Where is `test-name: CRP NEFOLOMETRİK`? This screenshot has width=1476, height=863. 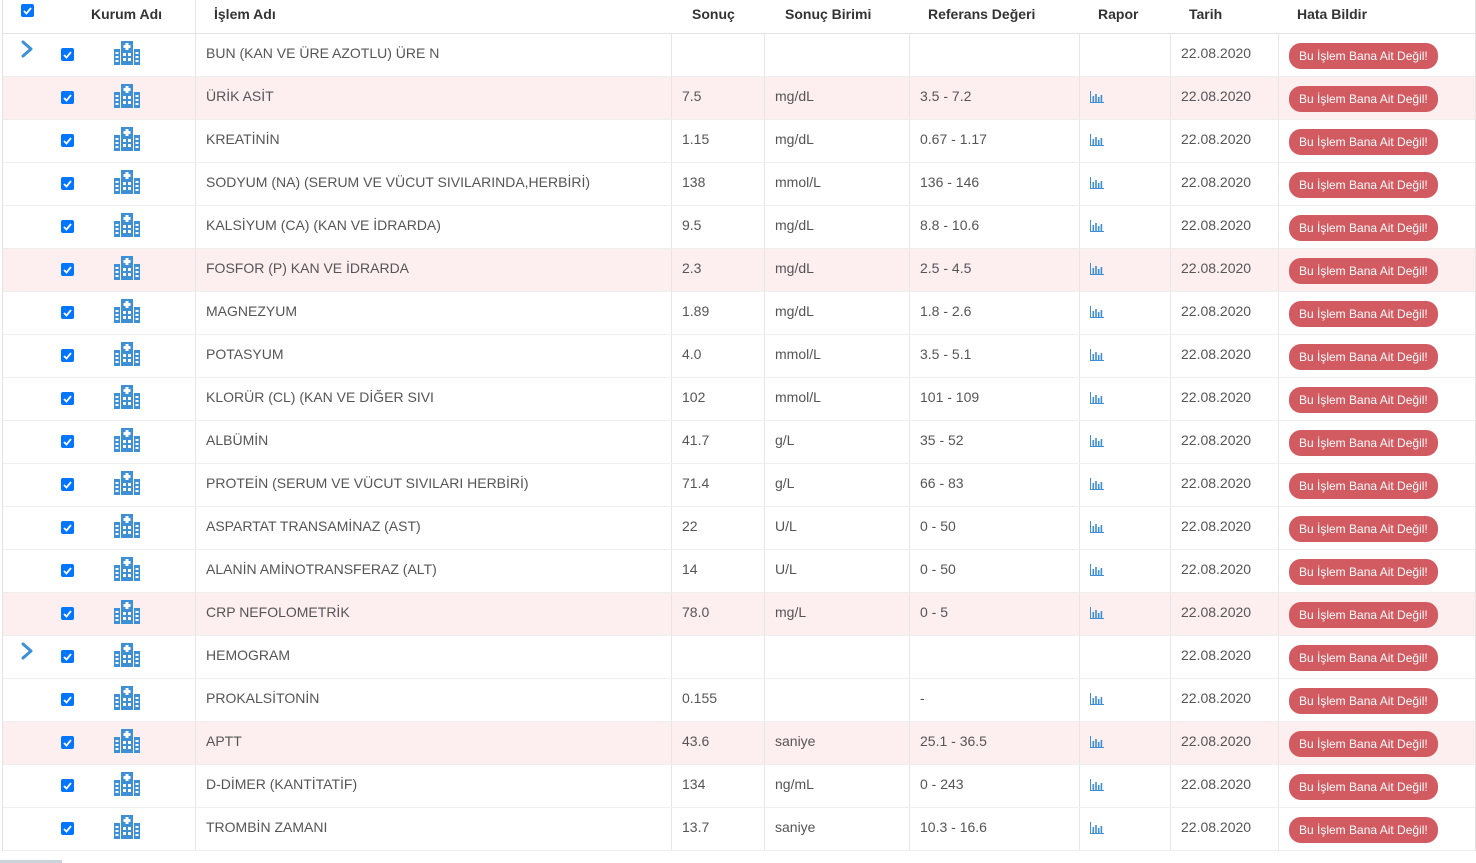
test-name: CRP NEFOLOMETRİK is located at coordinates (434, 614).